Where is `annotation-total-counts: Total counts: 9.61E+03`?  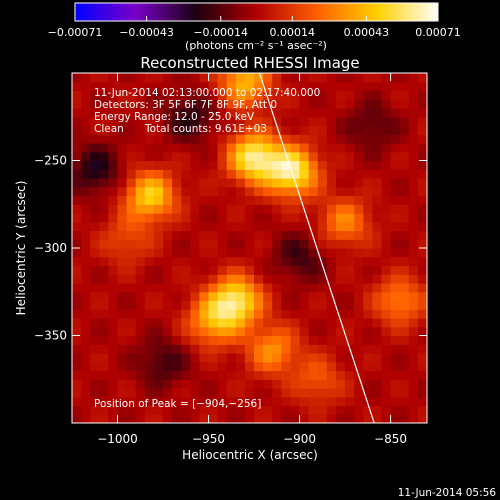 annotation-total-counts: Total counts: 9.61E+03 is located at coordinates (205, 129).